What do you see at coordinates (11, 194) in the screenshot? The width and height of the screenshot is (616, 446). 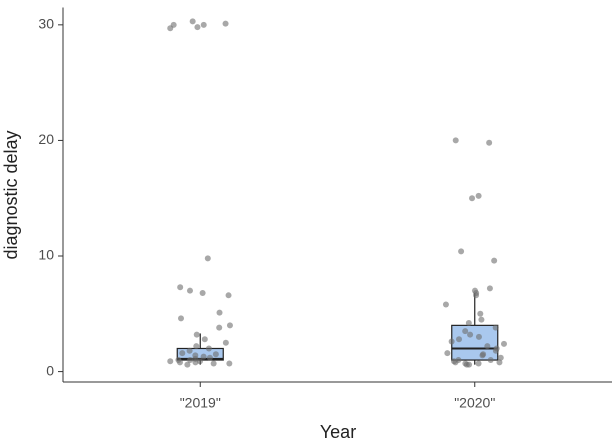 I see `y-axis-title: diagnostic delay` at bounding box center [11, 194].